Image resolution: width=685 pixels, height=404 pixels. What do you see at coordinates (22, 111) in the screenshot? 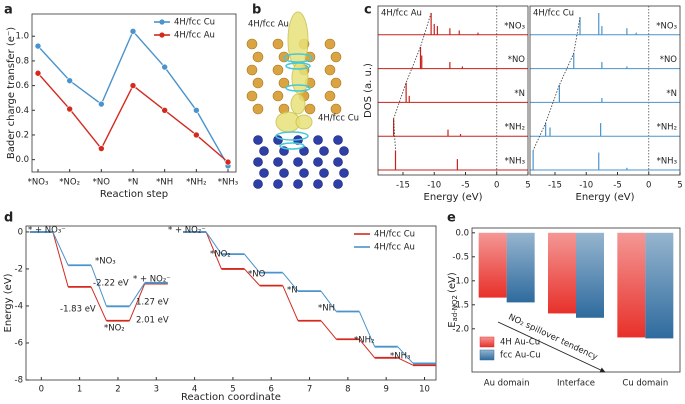
I see `y-tick-label: 0.4` at bounding box center [22, 111].